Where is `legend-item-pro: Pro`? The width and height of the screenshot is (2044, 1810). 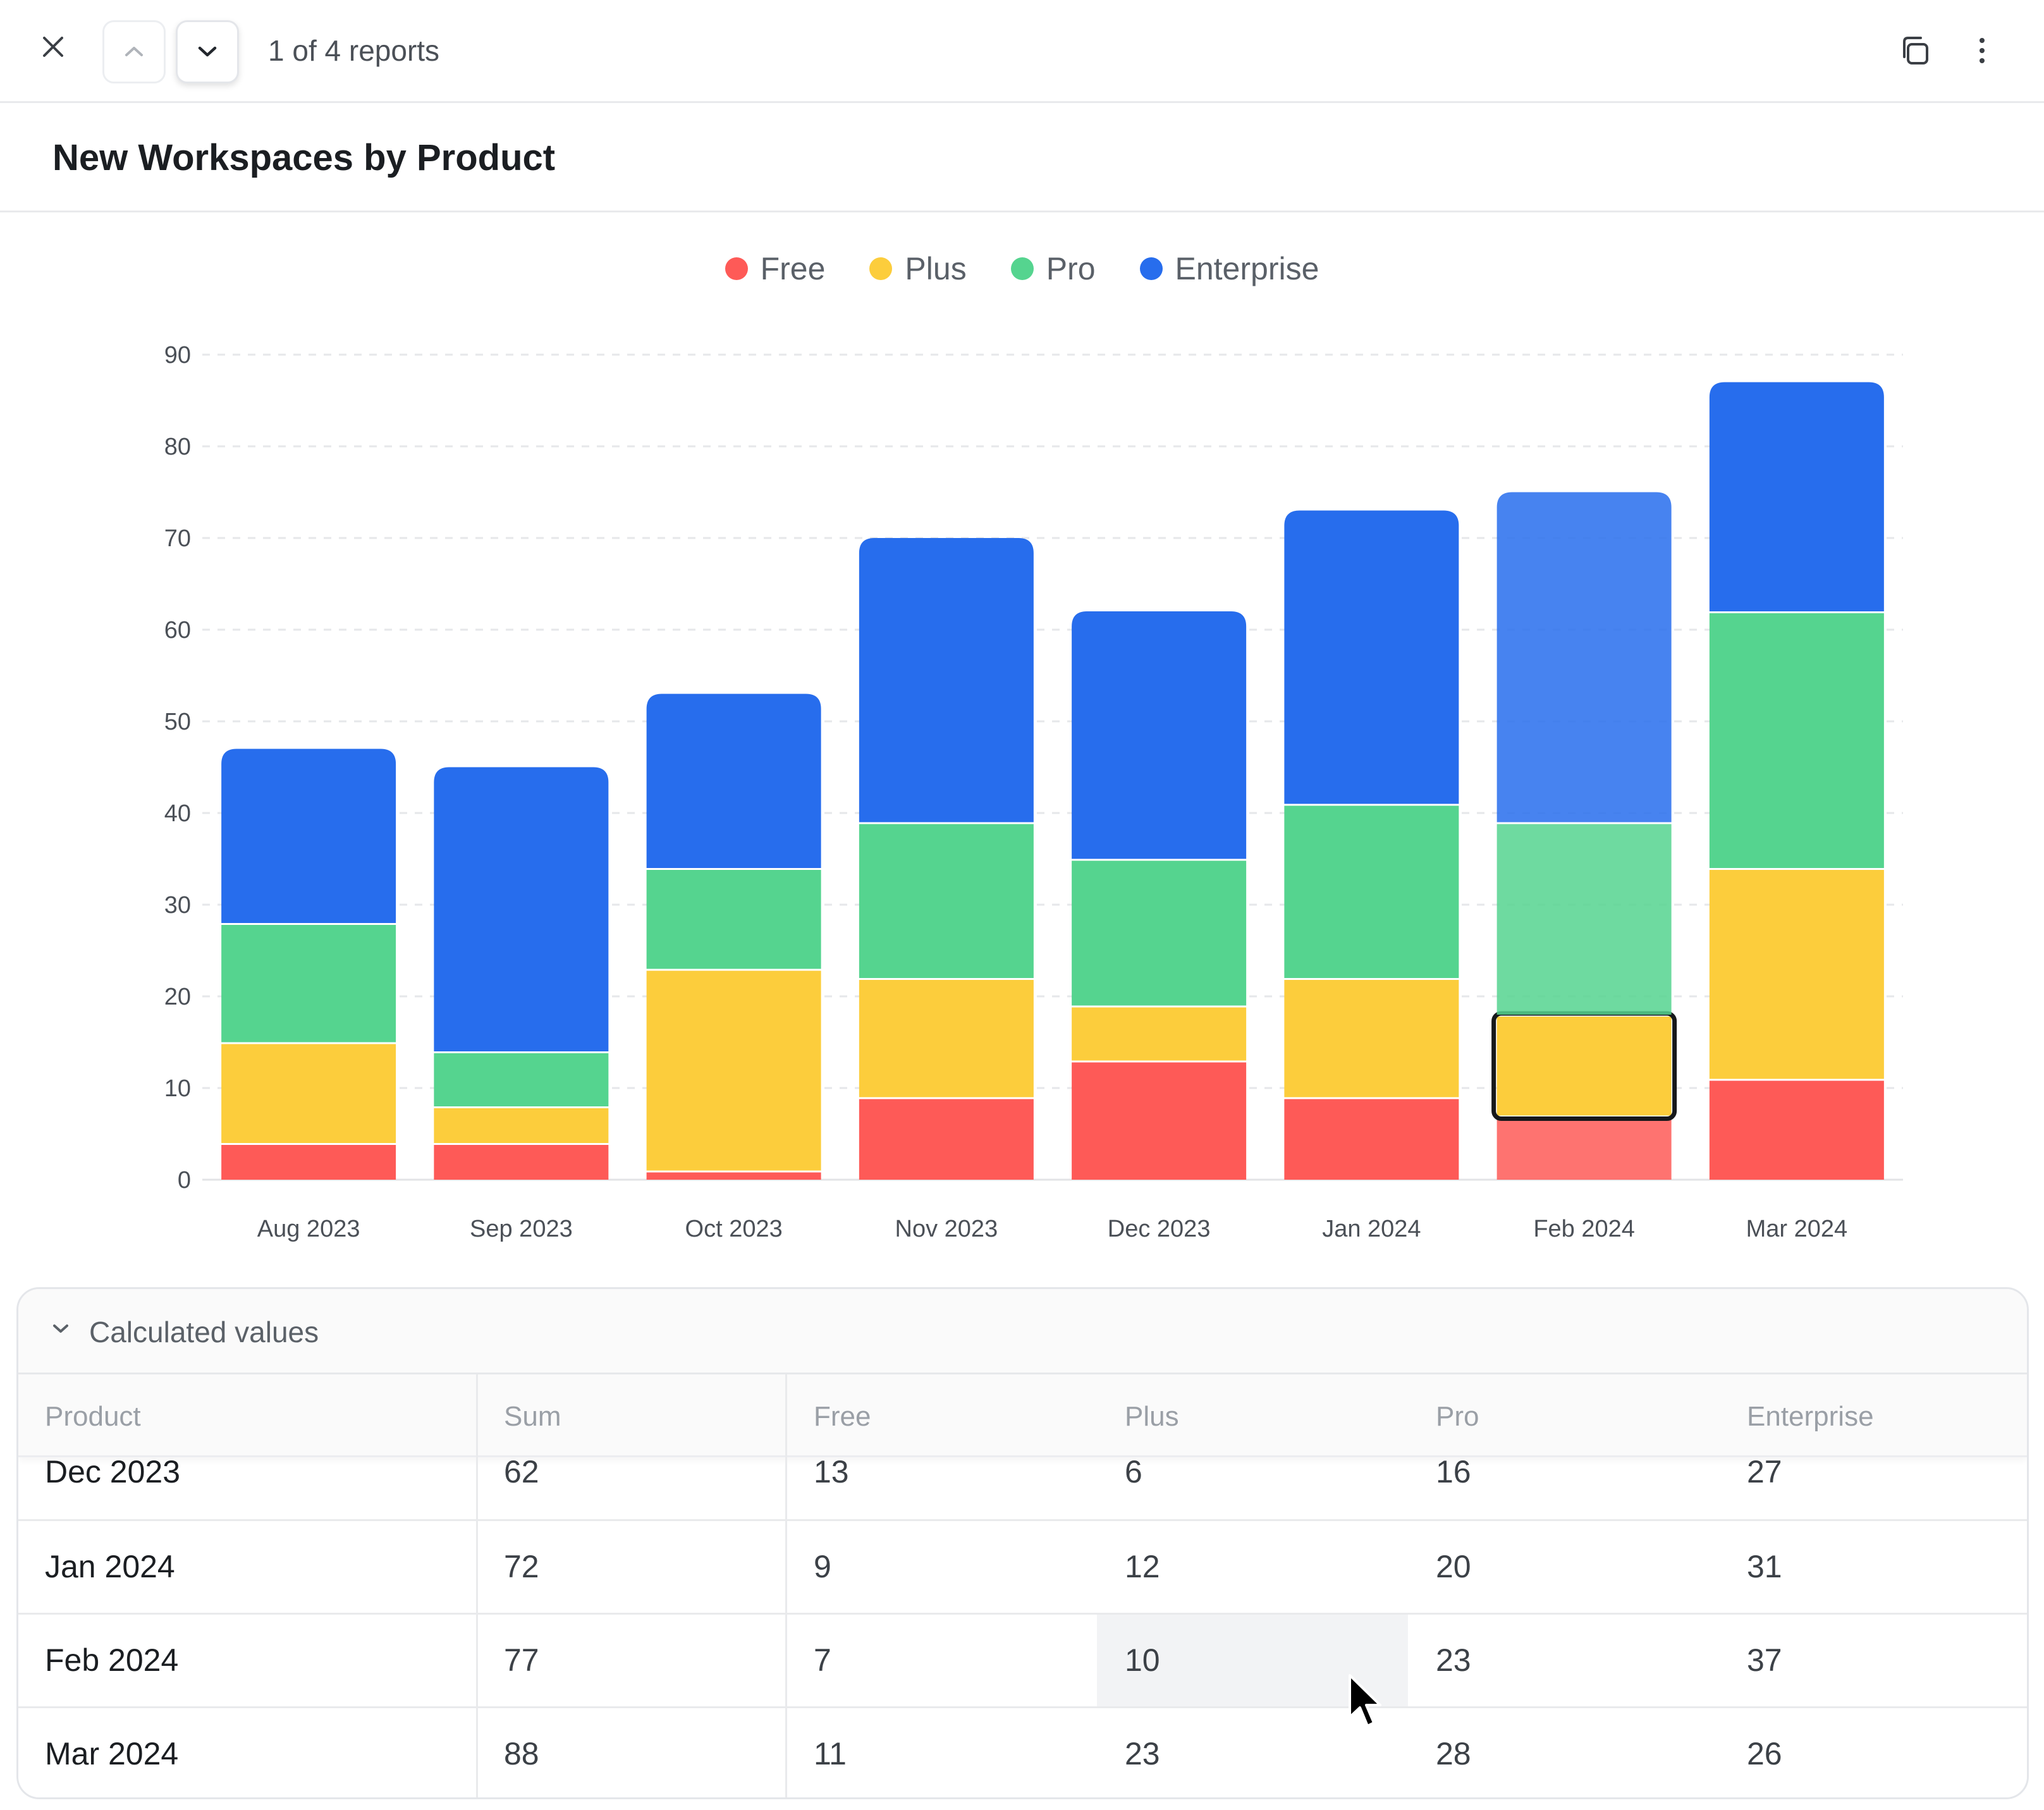 legend-item-pro: Pro is located at coordinates (1053, 269).